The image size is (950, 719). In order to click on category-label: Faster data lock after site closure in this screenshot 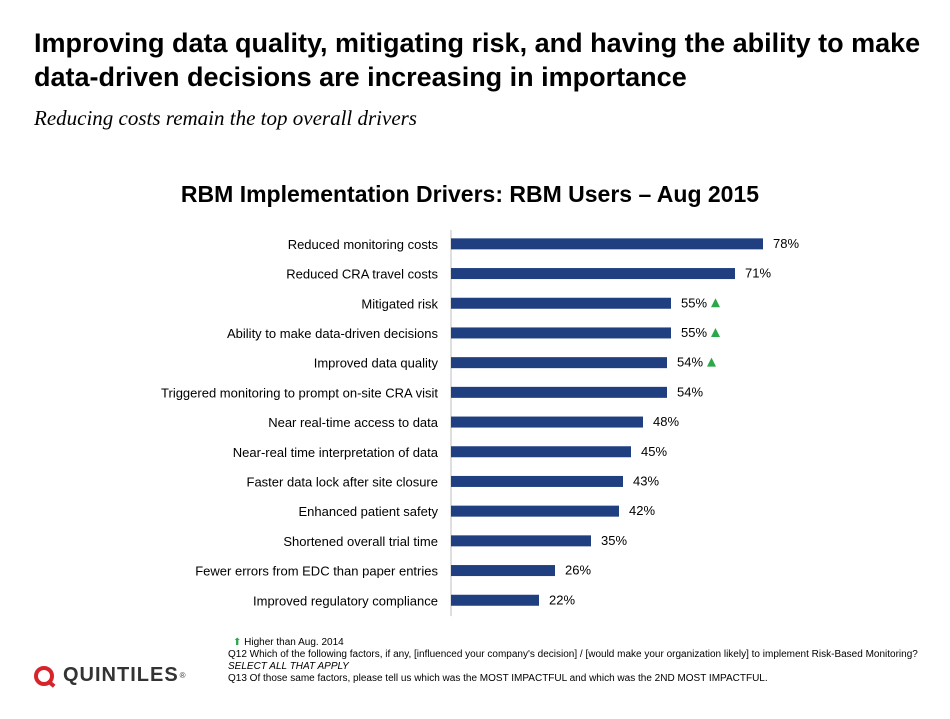, I will do `click(342, 481)`.